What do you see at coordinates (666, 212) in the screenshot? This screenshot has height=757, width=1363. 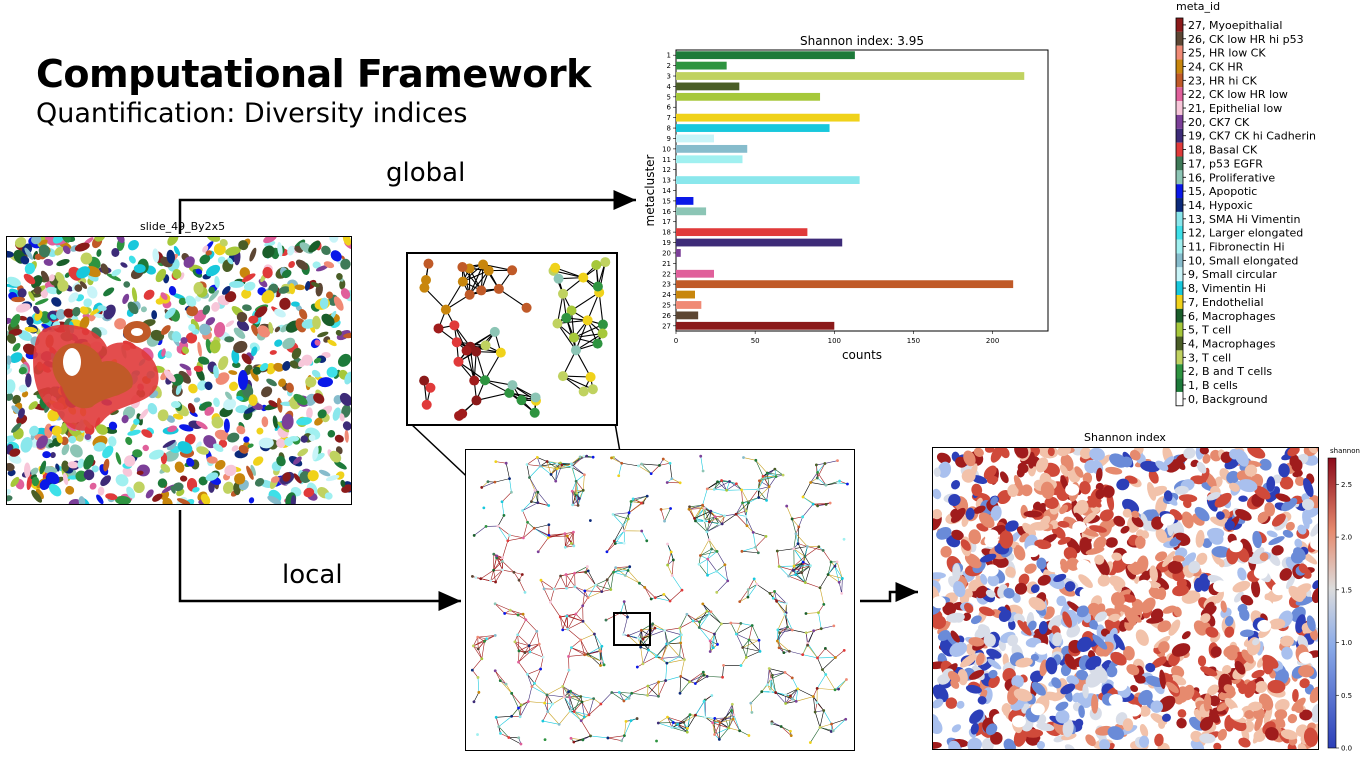 I see `y-tick-label: 16` at bounding box center [666, 212].